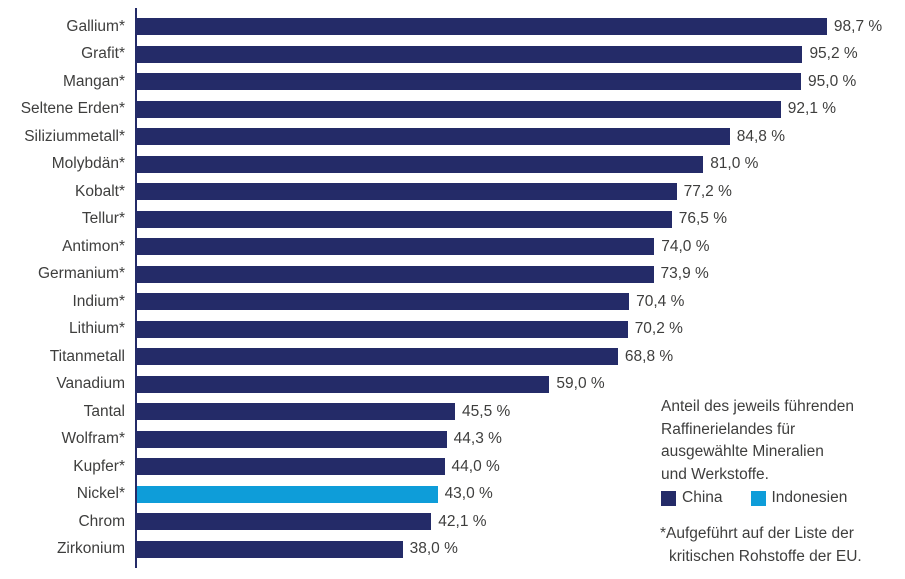  What do you see at coordinates (580, 384) in the screenshot?
I see `value-label: 59,0 %` at bounding box center [580, 384].